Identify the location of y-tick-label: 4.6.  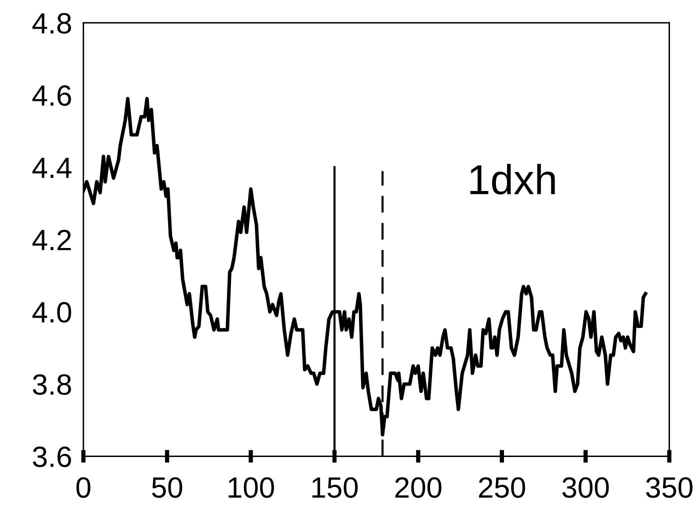
(52, 95).